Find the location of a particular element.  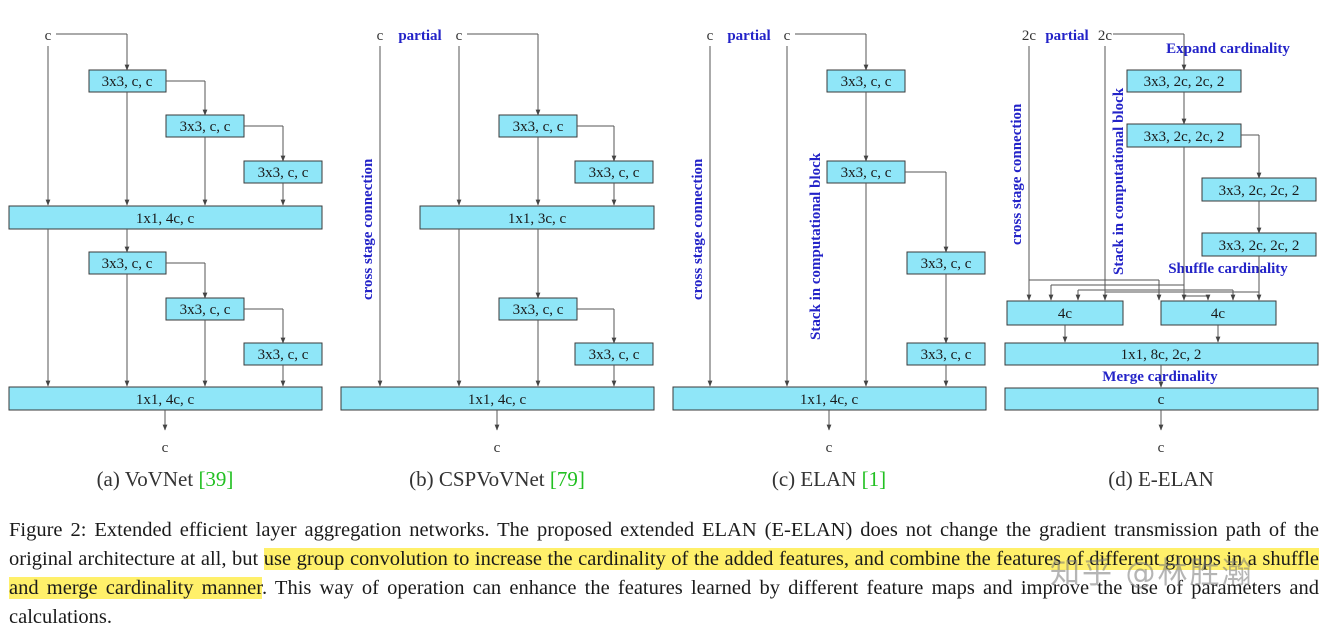

cspvovnet-block-3-label: 3x3, c, c is located at coordinates (538, 310).